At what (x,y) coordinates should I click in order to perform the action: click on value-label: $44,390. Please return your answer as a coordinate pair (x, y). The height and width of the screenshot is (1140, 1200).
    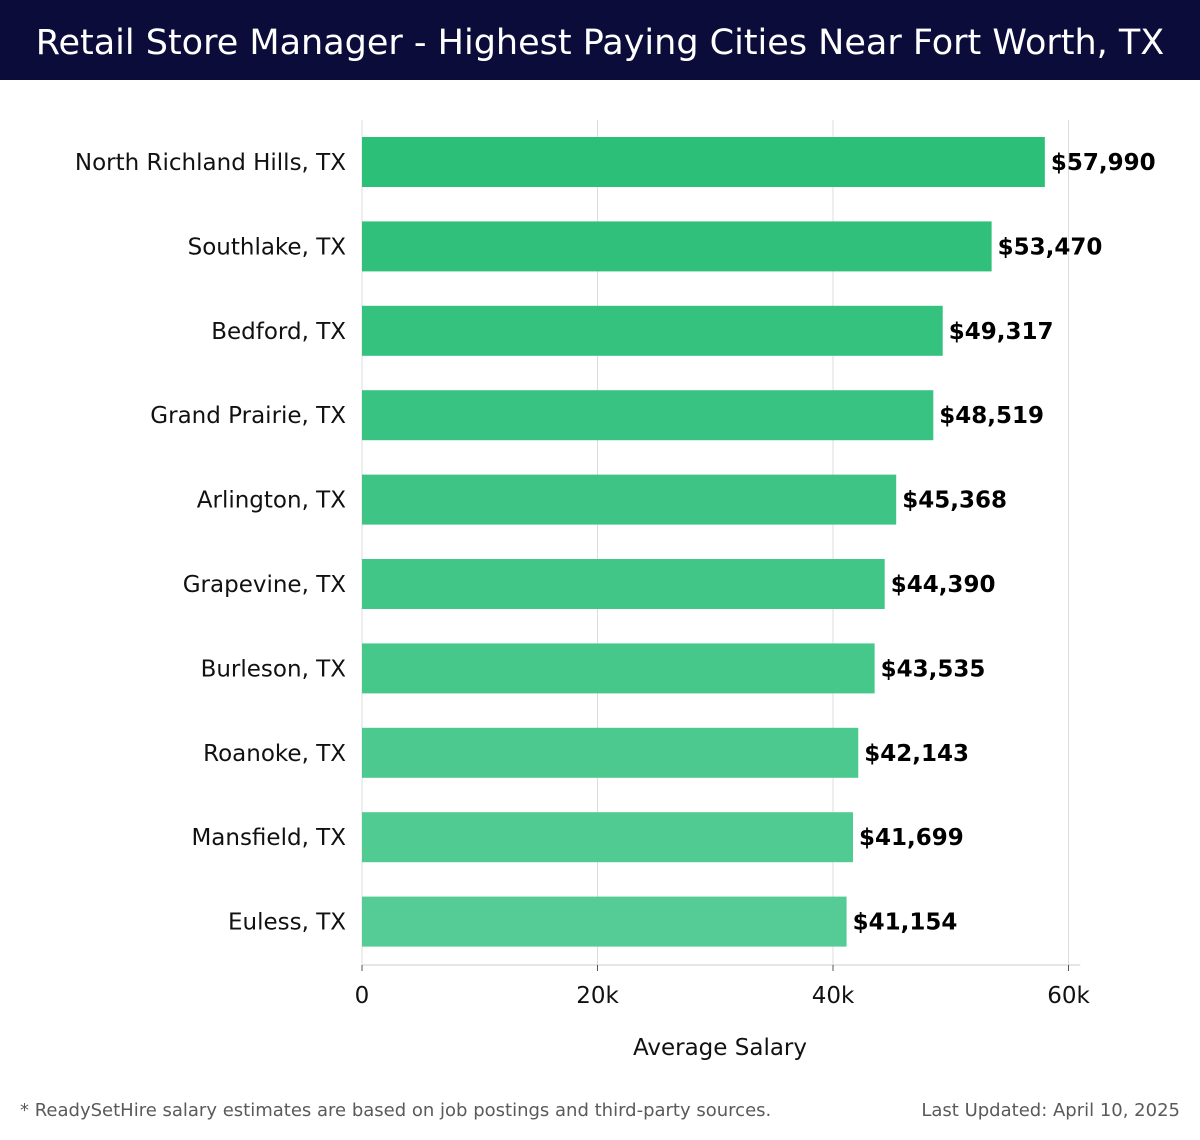
    Looking at the image, I should click on (943, 585).